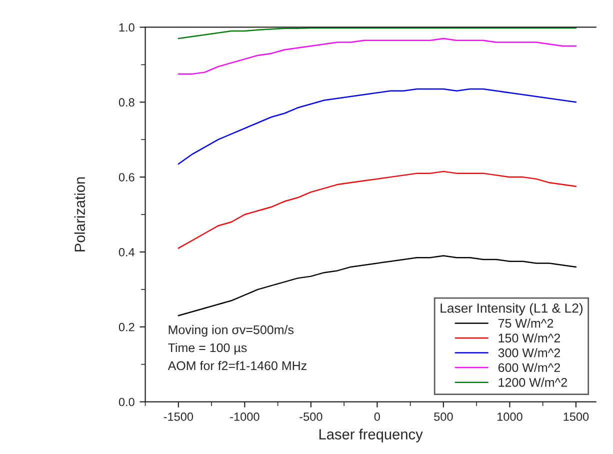 The height and width of the screenshot is (454, 613). Describe the element at coordinates (529, 337) in the screenshot. I see `legend-label: 150 W/m^2` at that location.